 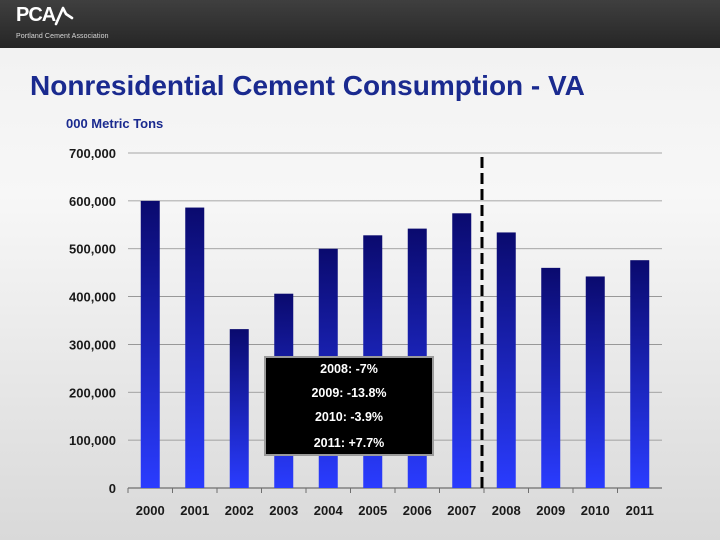 What do you see at coordinates (640, 510) in the screenshot?
I see `x-tick-label-2011: 2011` at bounding box center [640, 510].